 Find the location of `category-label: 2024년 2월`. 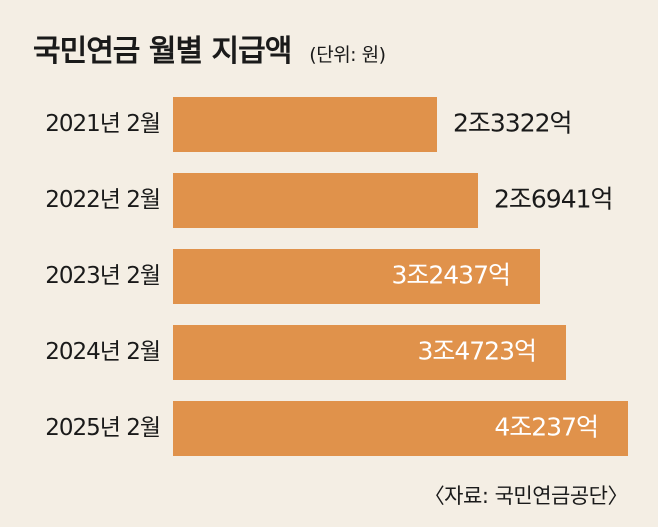

category-label: 2024년 2월 is located at coordinates (102, 352).